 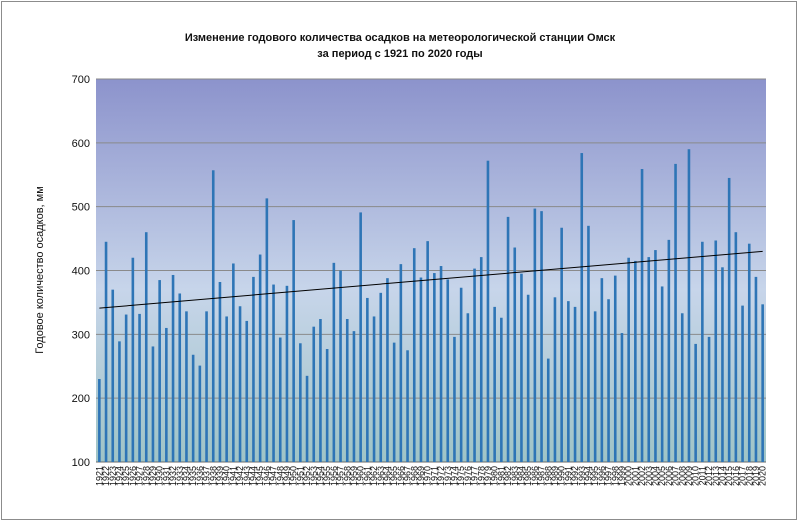 I want to click on x-tick-label: 1928, so click(x=146, y=476).